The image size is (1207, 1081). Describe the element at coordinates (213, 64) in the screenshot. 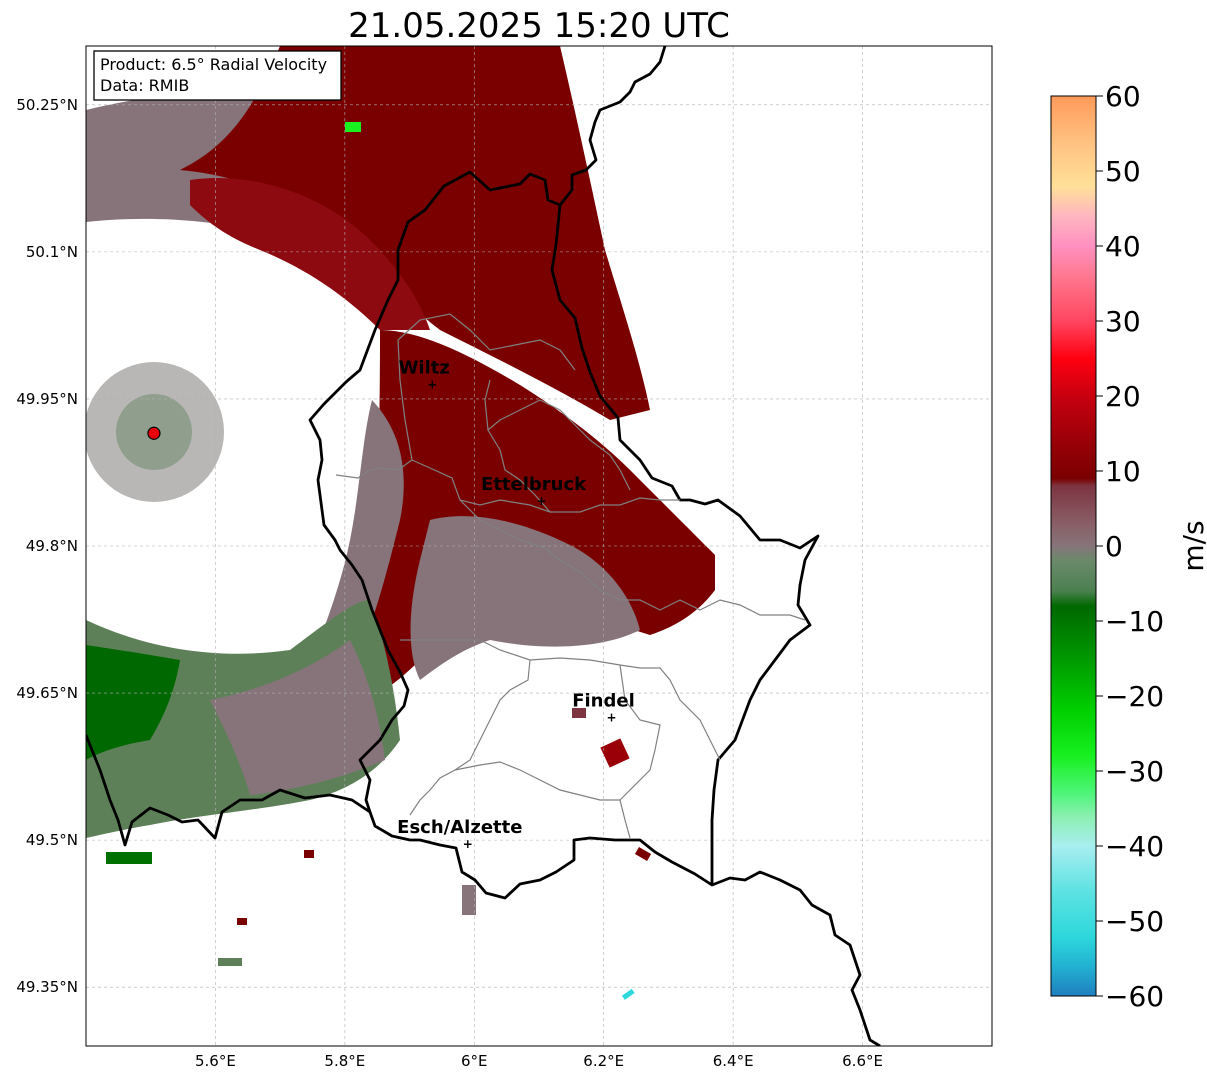

I see `info-product: Product: 6.5° Radial Velocity` at that location.